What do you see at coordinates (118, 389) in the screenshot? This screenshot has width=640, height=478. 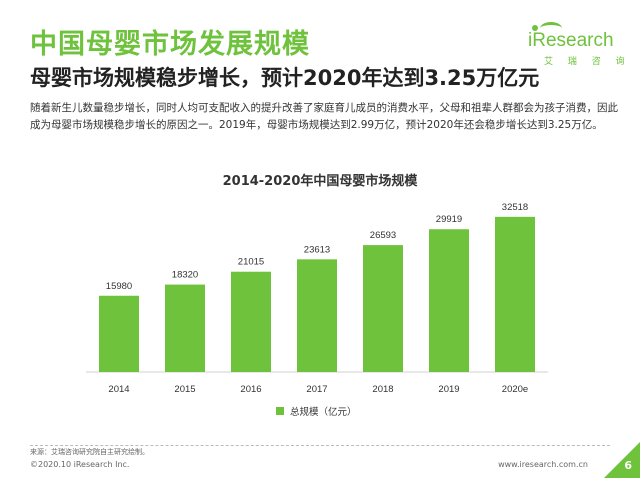 I see `x-tick-label: 2014` at bounding box center [118, 389].